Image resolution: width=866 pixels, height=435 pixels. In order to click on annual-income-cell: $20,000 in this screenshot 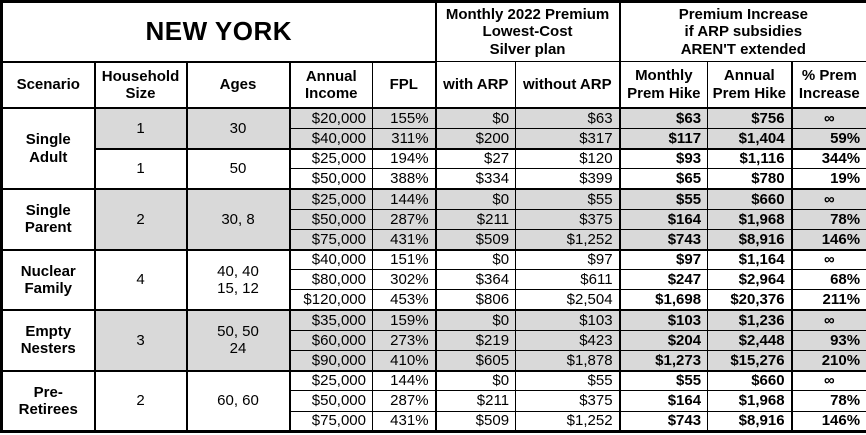, I will do `click(330, 118)`.